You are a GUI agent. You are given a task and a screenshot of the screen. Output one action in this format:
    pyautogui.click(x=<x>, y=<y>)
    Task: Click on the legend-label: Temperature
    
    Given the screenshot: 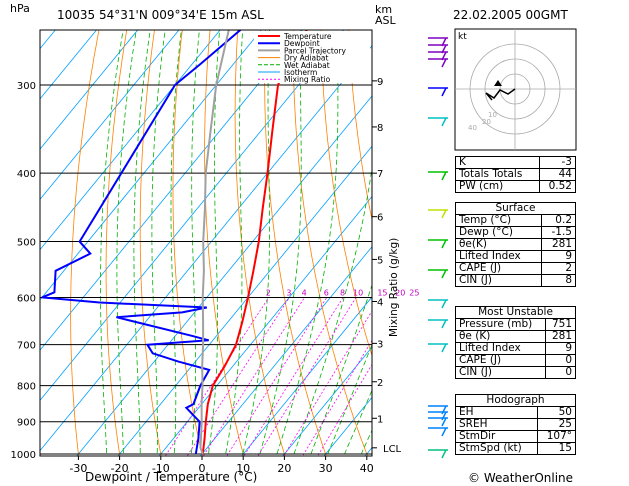 What is the action you would take?
    pyautogui.click(x=307, y=36)
    